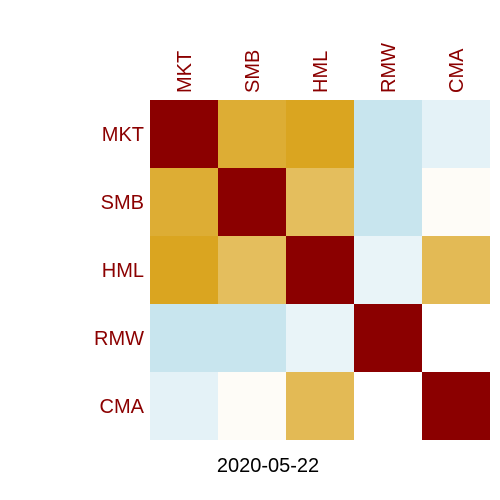 The width and height of the screenshot is (500, 500). I want to click on column-labels: MKT SMB HML RMW CMA, so click(321, 68).